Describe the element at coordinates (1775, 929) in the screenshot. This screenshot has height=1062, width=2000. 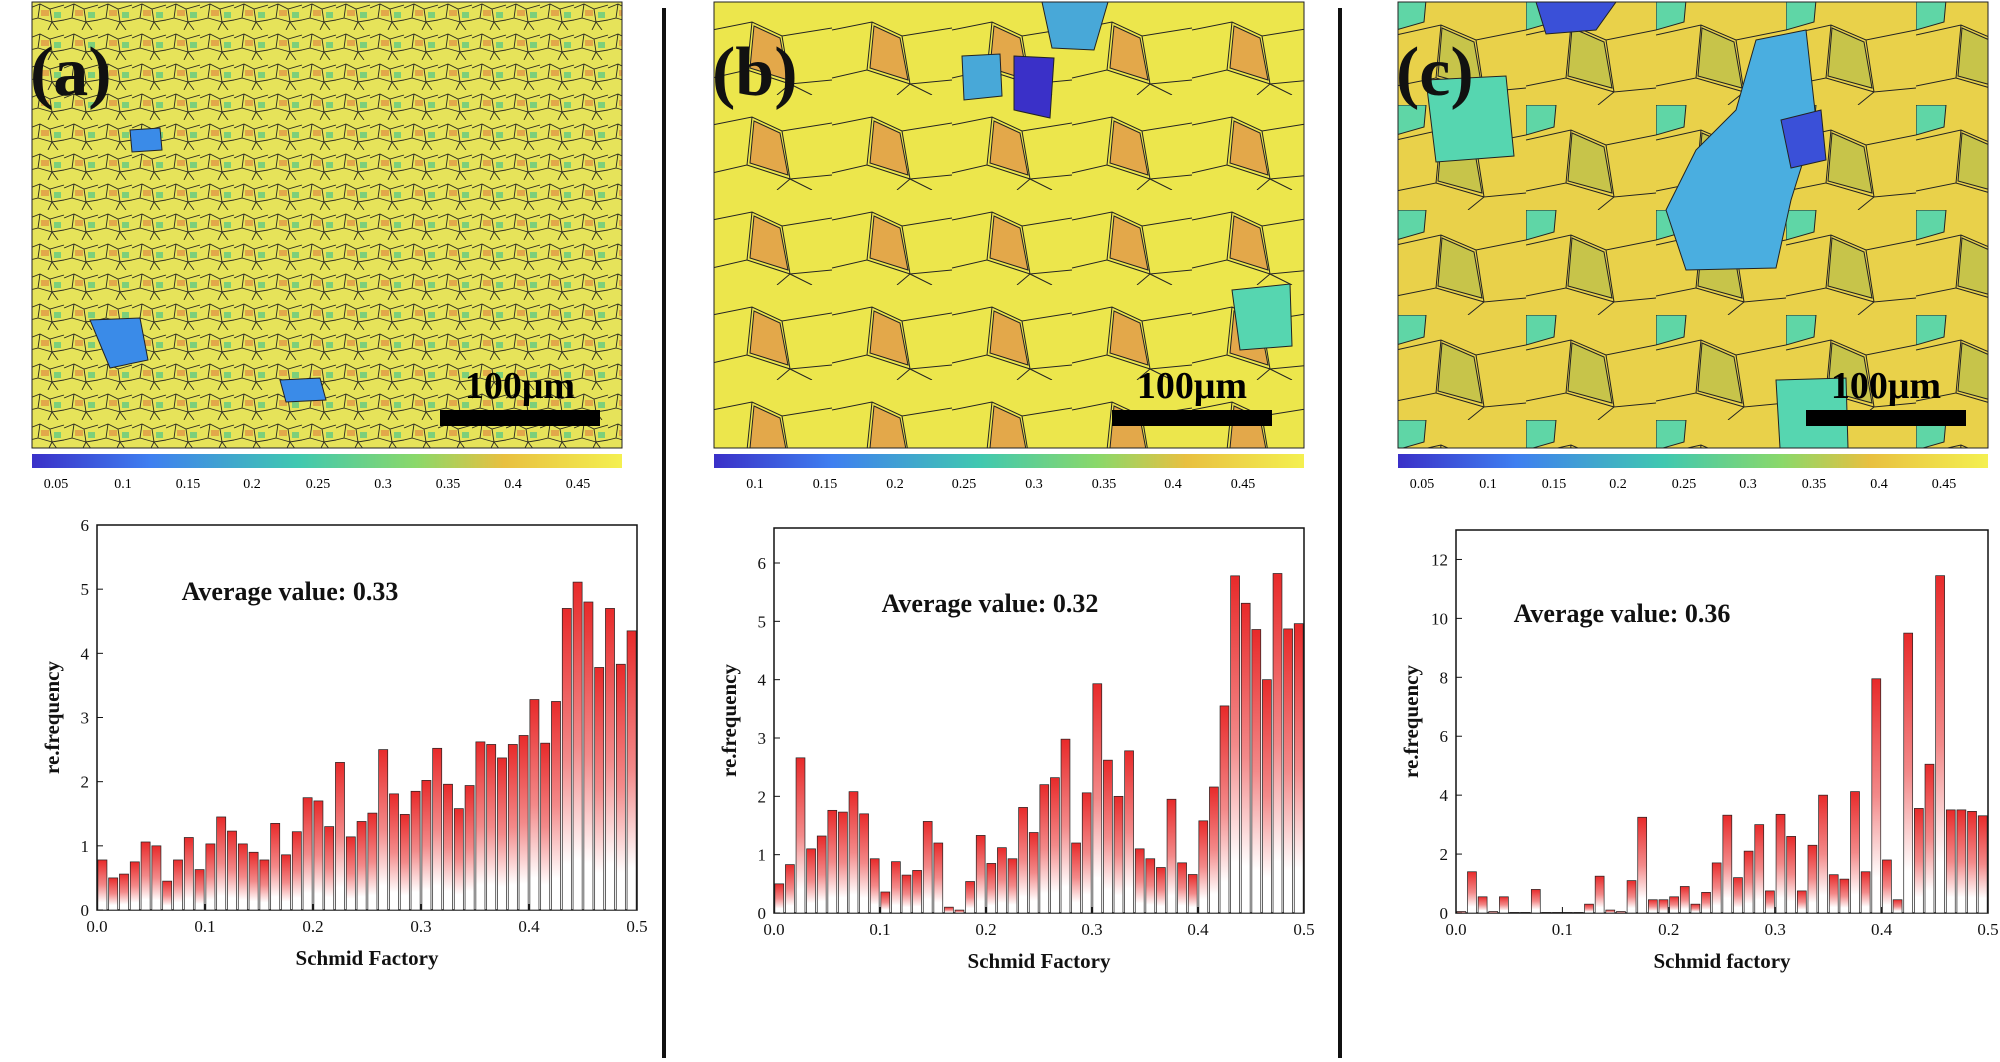
I see `xtick-label-c-3: 0.3` at that location.